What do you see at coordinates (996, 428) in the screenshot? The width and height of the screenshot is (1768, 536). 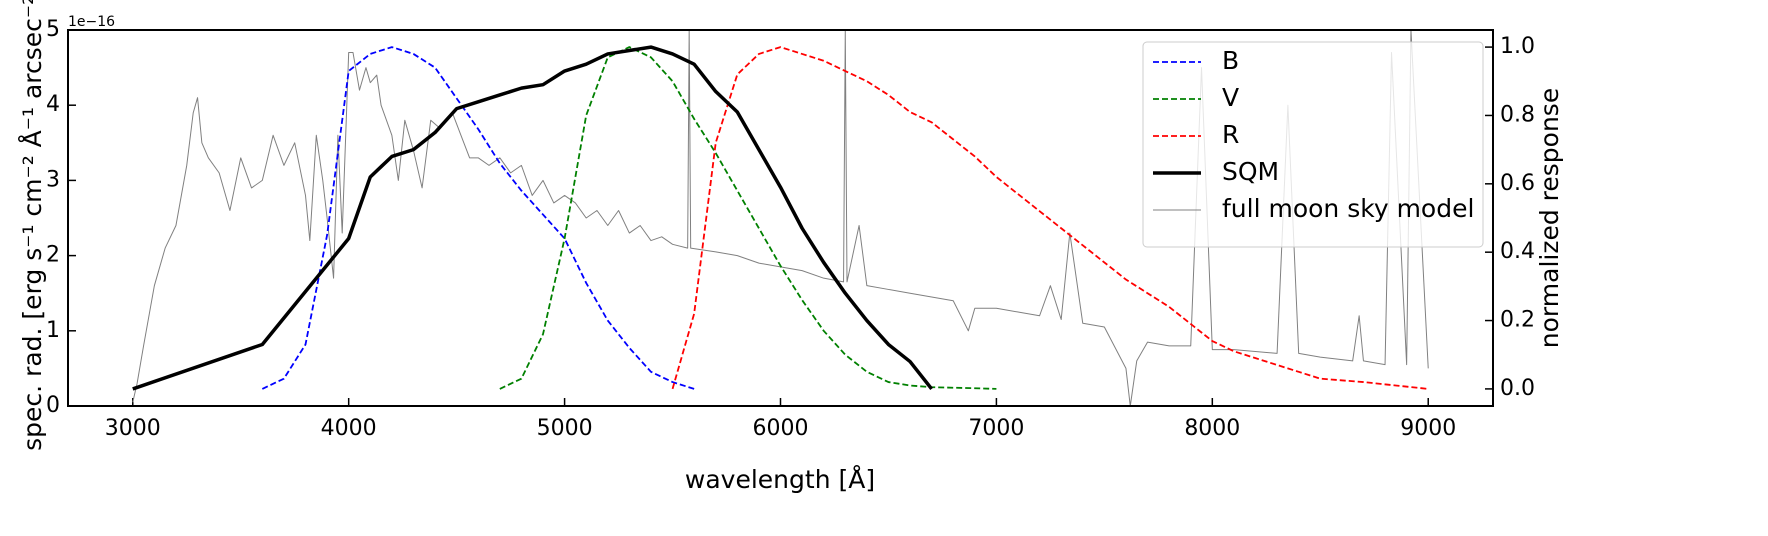 I see `x-tick-label: 7000` at bounding box center [996, 428].